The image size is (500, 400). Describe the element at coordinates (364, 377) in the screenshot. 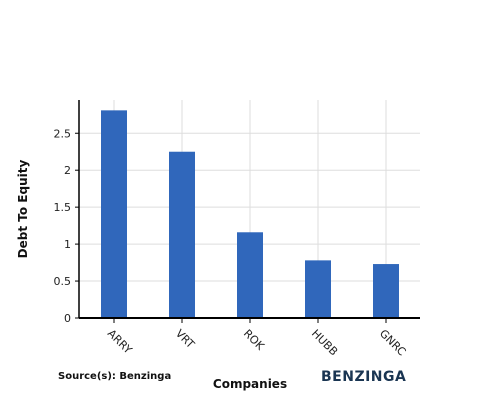

I see `benzinga-logo: BENZINGA` at that location.